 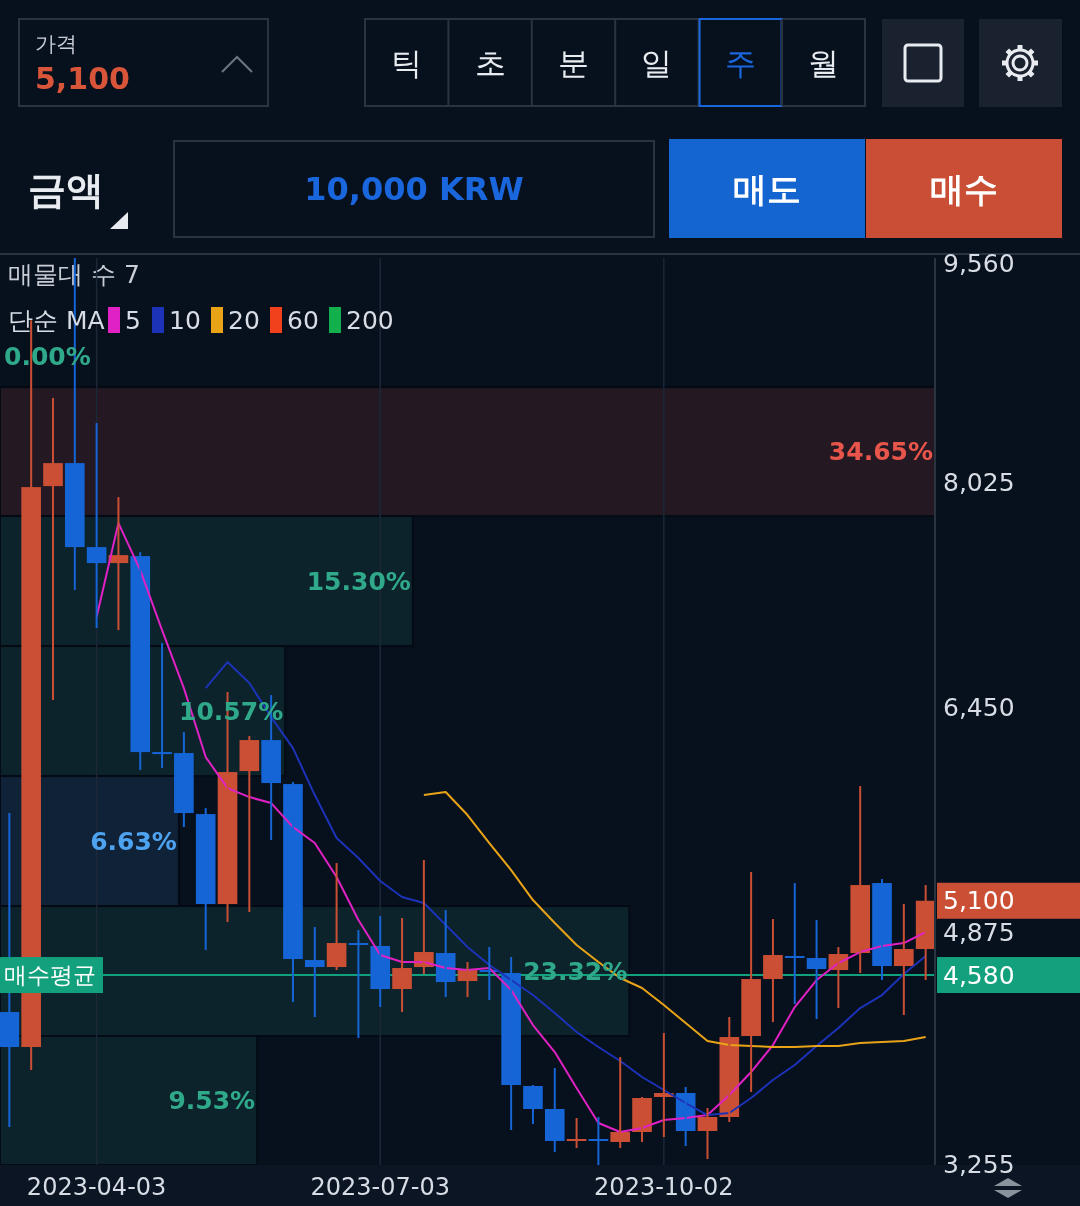 I want to click on text: 5,100, so click(x=82, y=78).